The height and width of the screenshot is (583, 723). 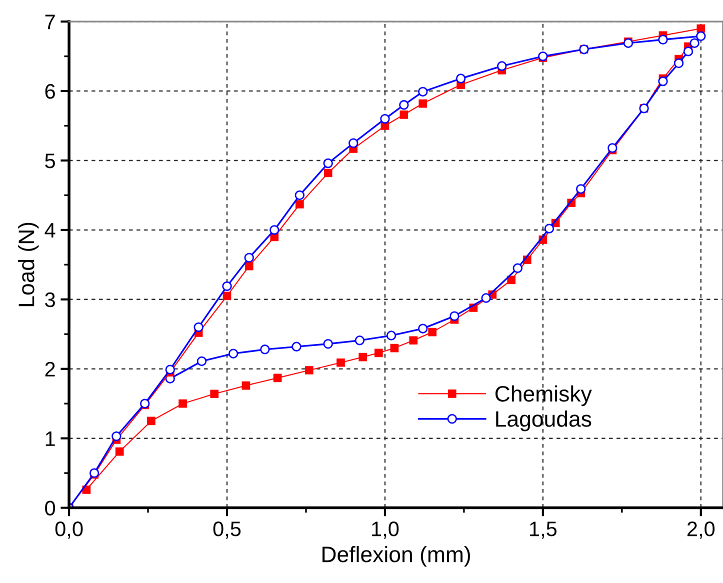 I want to click on legend-label: Chemisky, so click(x=543, y=395).